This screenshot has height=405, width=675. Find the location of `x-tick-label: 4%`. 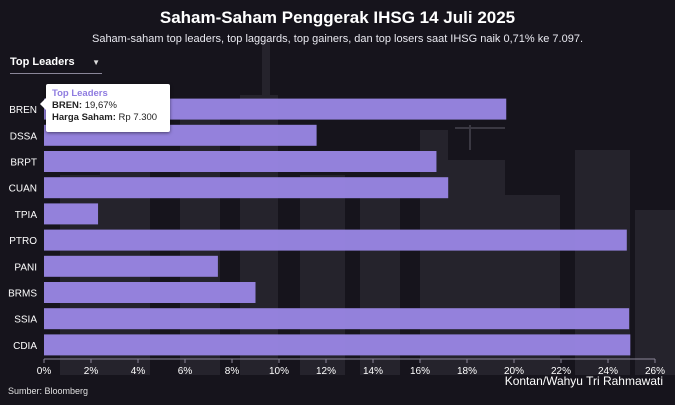

x-tick-label: 4% is located at coordinates (138, 371).